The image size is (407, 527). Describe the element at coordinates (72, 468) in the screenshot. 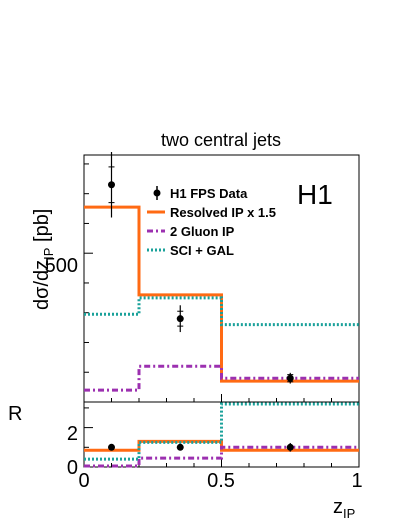

I see `ratio-ytick-label-0: 0` at that location.